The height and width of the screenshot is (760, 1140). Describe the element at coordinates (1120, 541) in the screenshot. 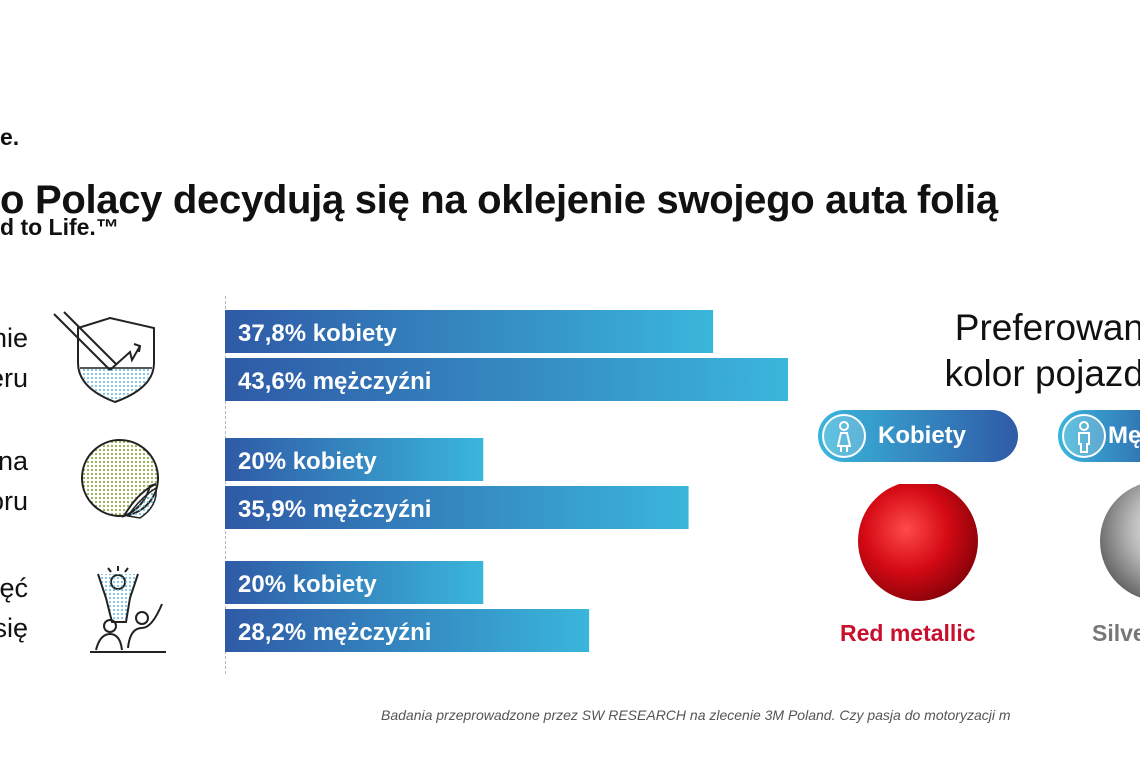

I see `silver-swatch` at that location.